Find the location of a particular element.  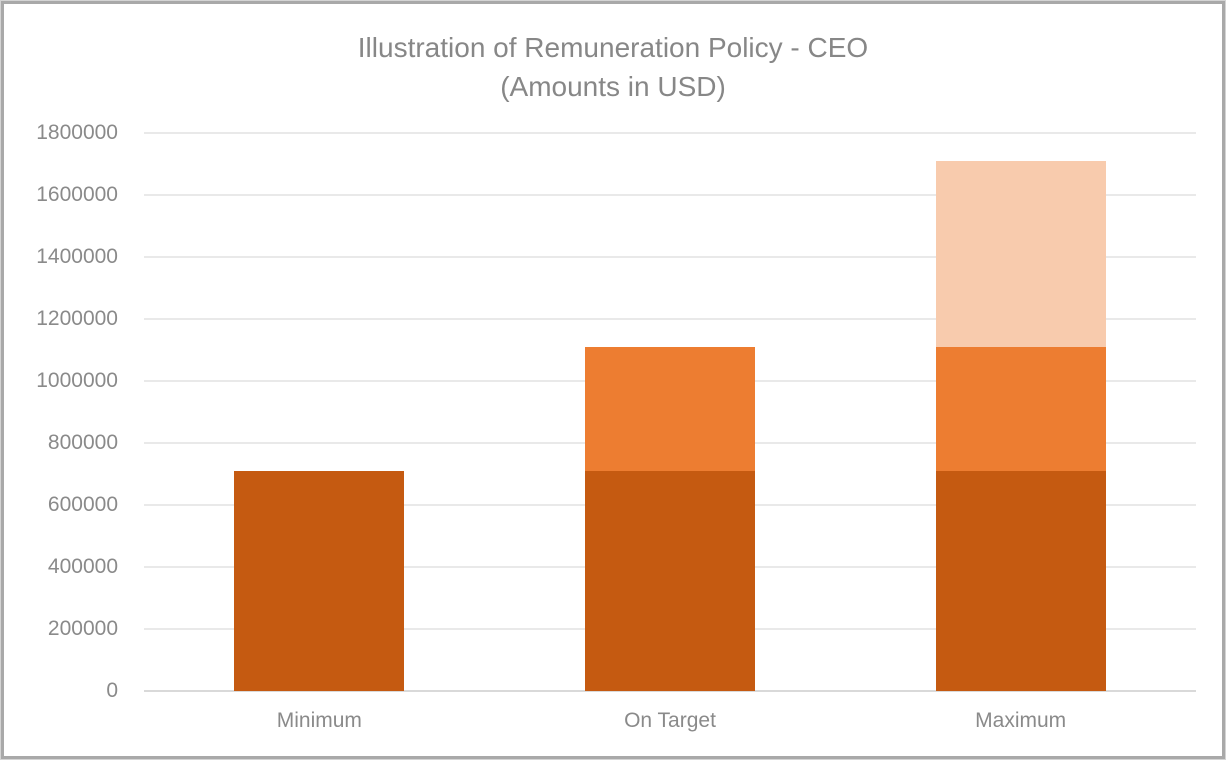

y-axis-tick-label: 1600000 is located at coordinates (77, 194).